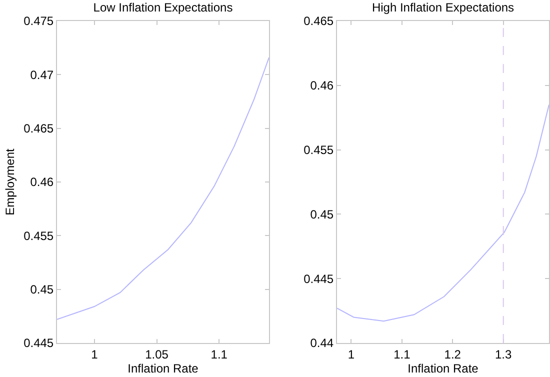 This screenshot has height=377, width=550. I want to click on chart-title: High Inflation Expectations, so click(443, 7).